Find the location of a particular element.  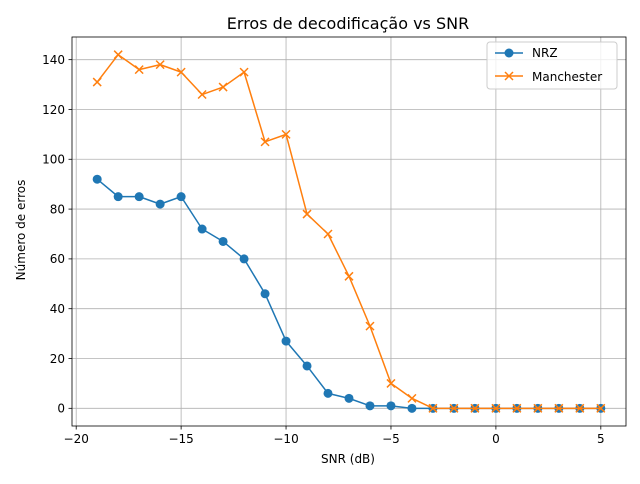

legend-label-manchester: Manchester is located at coordinates (567, 77).